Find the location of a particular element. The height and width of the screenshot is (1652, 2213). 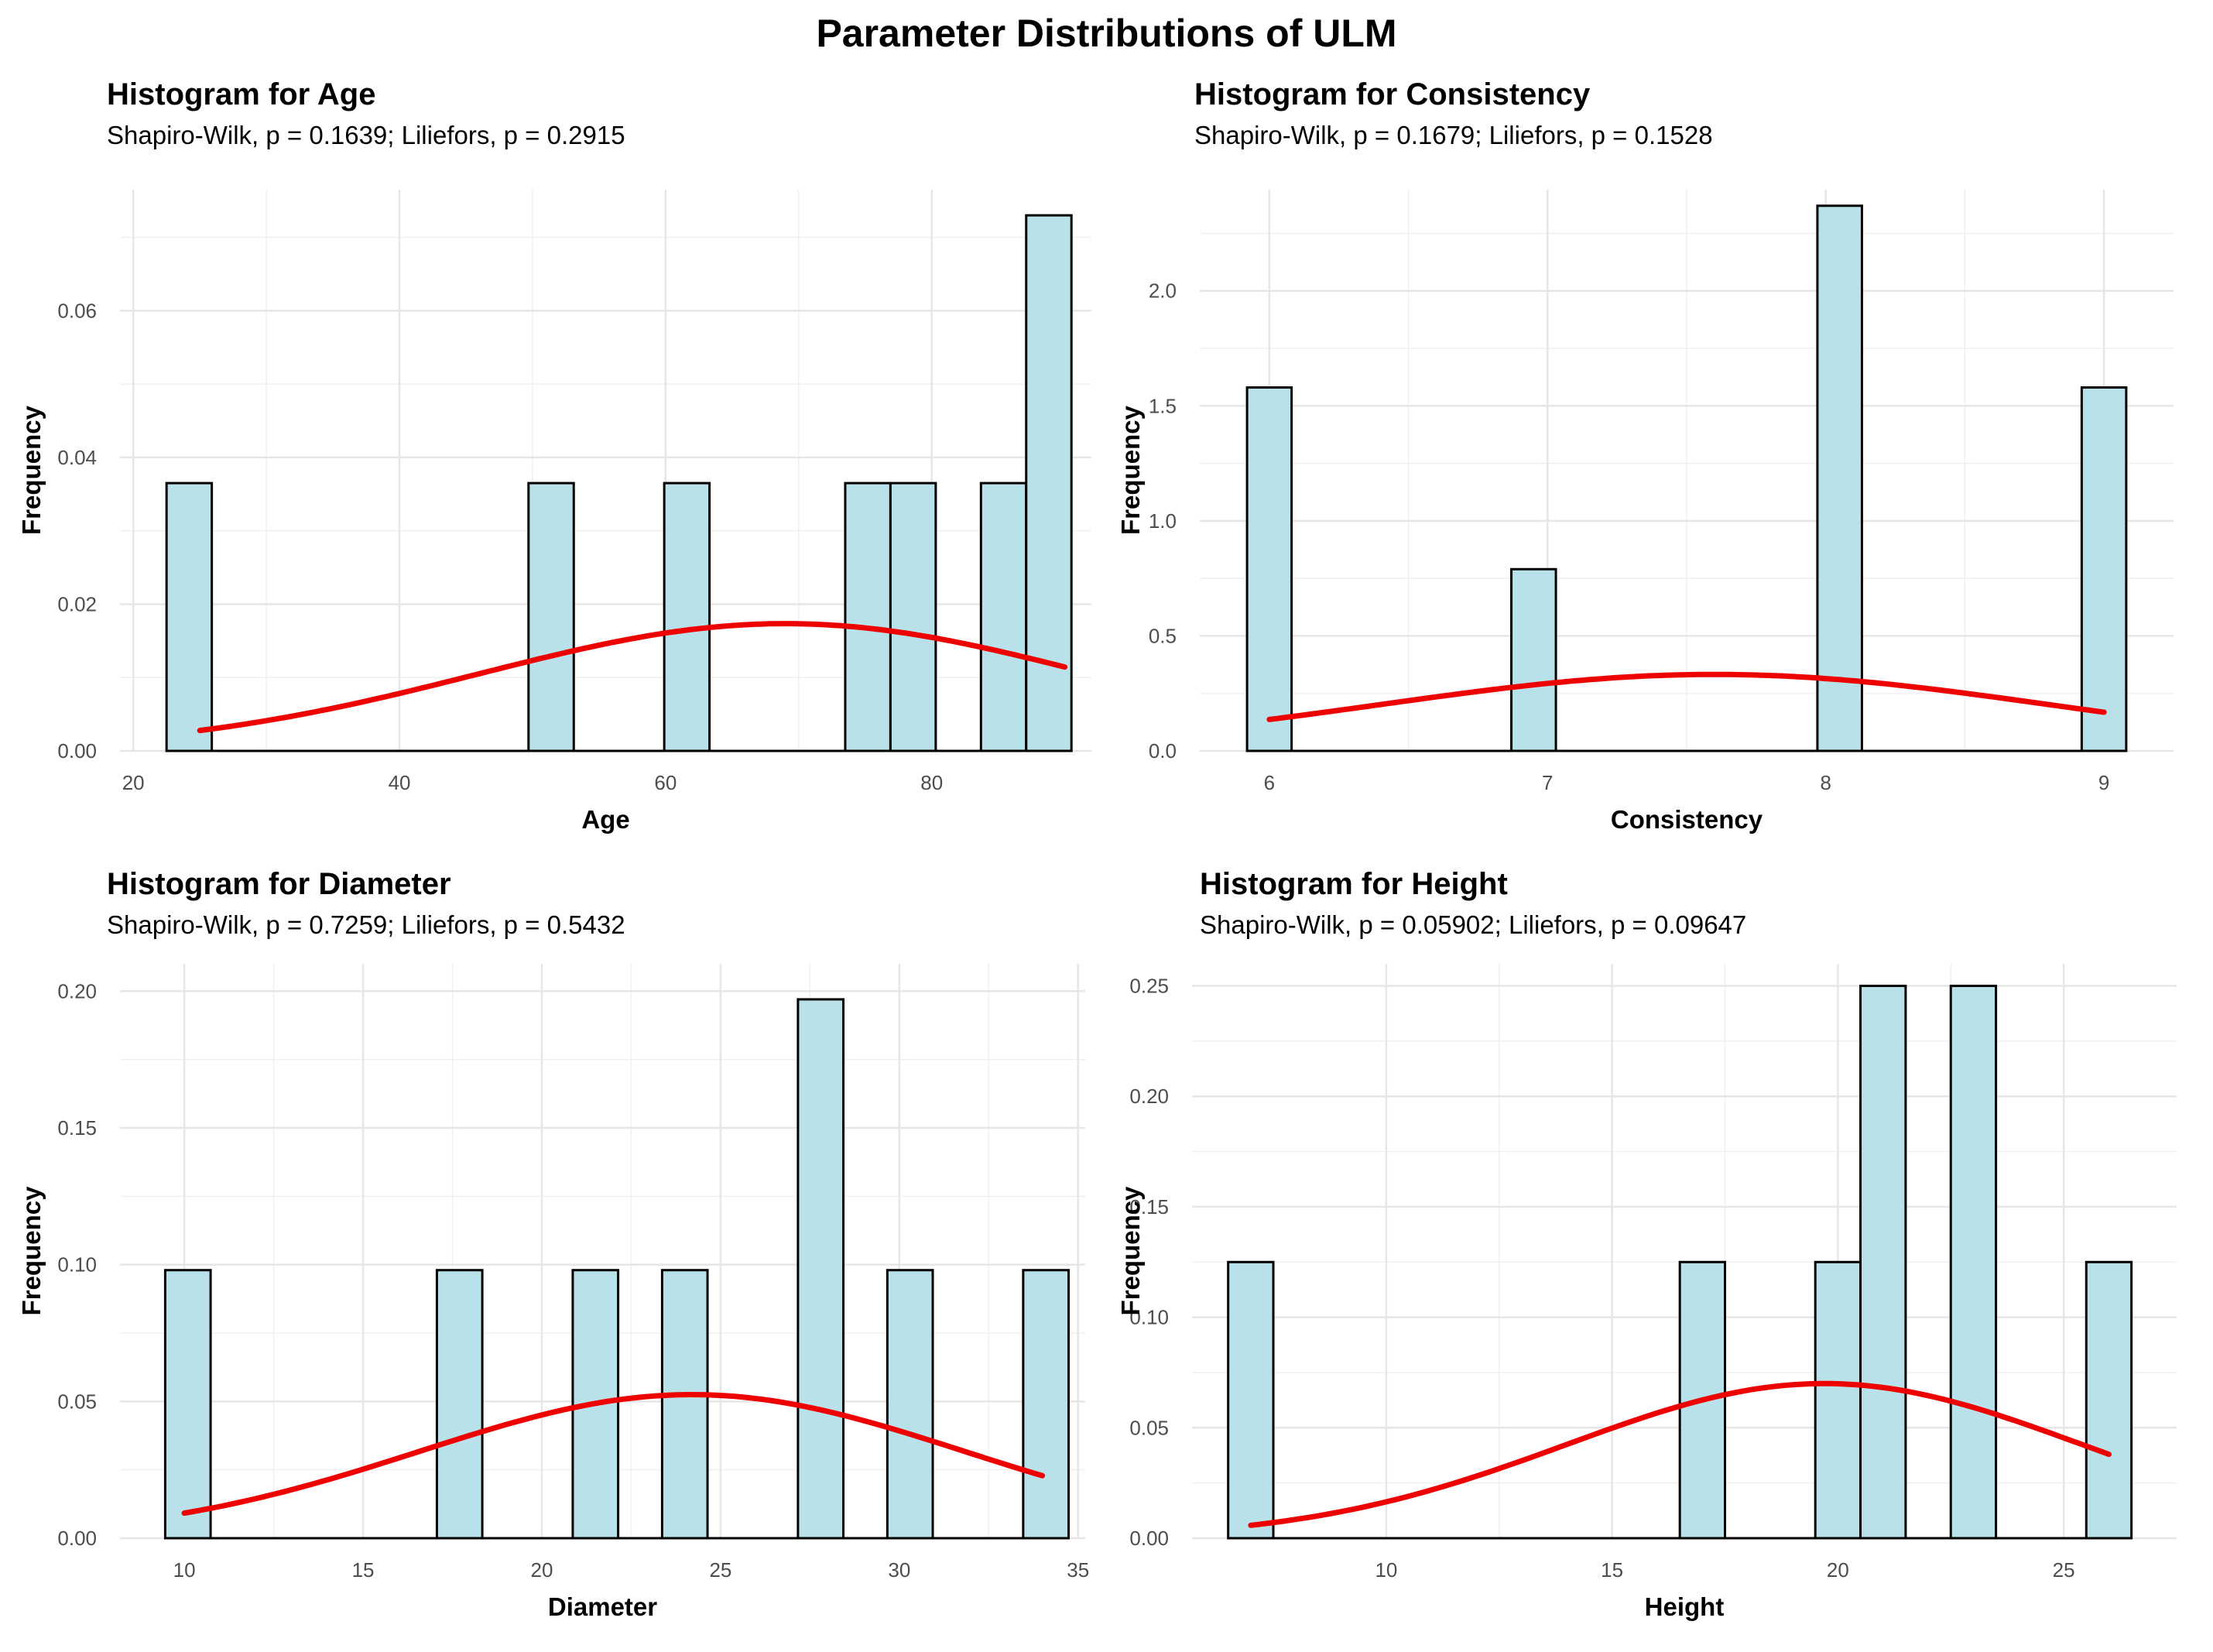

panel-title: Histogram for Age is located at coordinates (242, 94).